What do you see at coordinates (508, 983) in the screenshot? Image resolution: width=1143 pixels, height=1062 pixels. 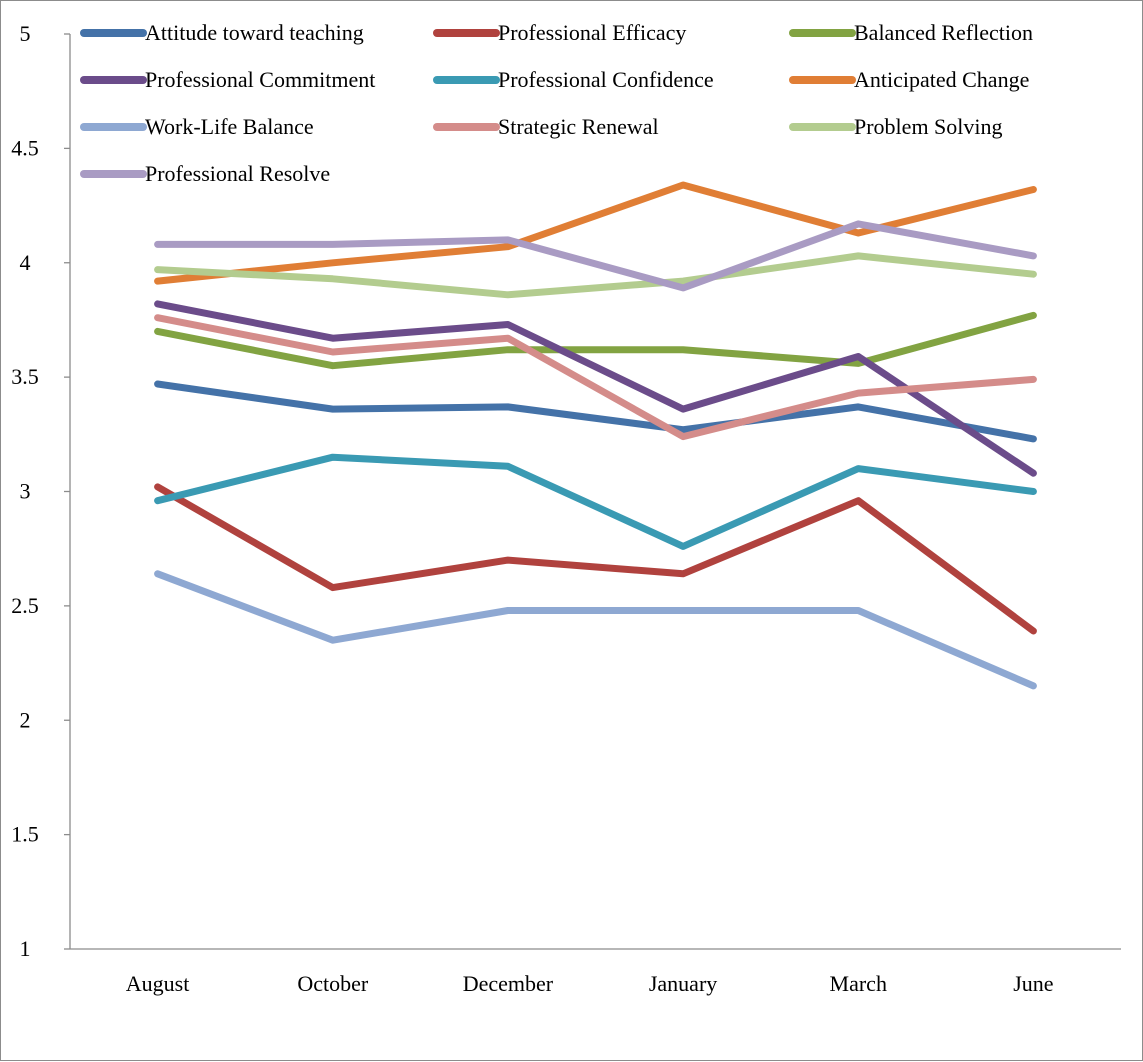 I see `x-tick-label: December` at bounding box center [508, 983].